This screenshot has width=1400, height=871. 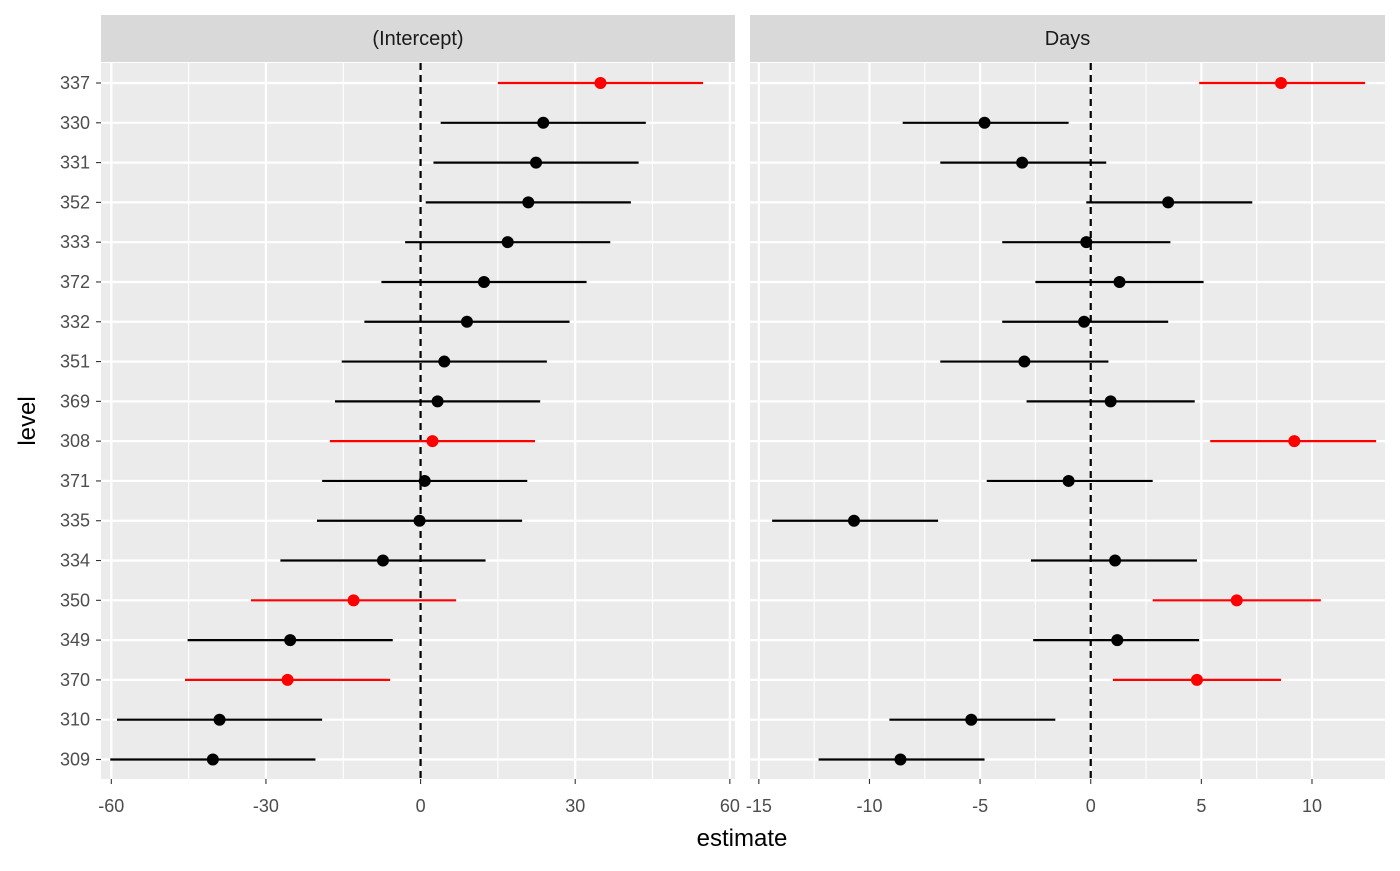 I want to click on y-tick-label: 337, so click(x=75, y=83).